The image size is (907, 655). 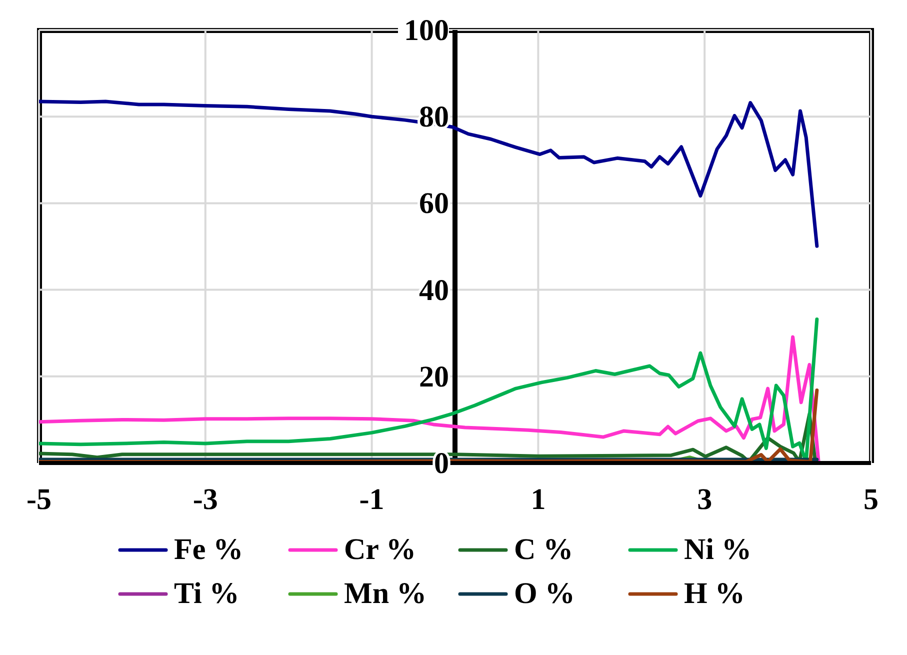 What do you see at coordinates (434, 203) in the screenshot?
I see `y-tick-label: 60` at bounding box center [434, 203].